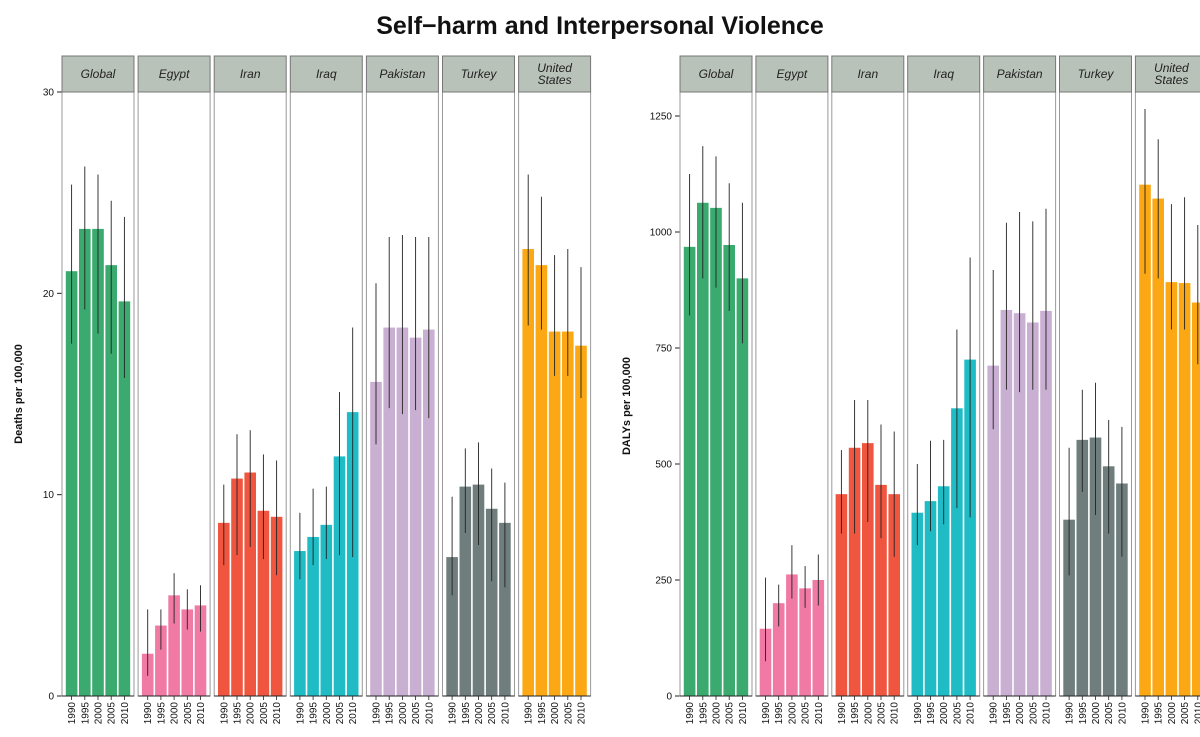  Describe the element at coordinates (600, 26) in the screenshot. I see `chart-title: Self−harm and Interpersonal Violence` at that location.